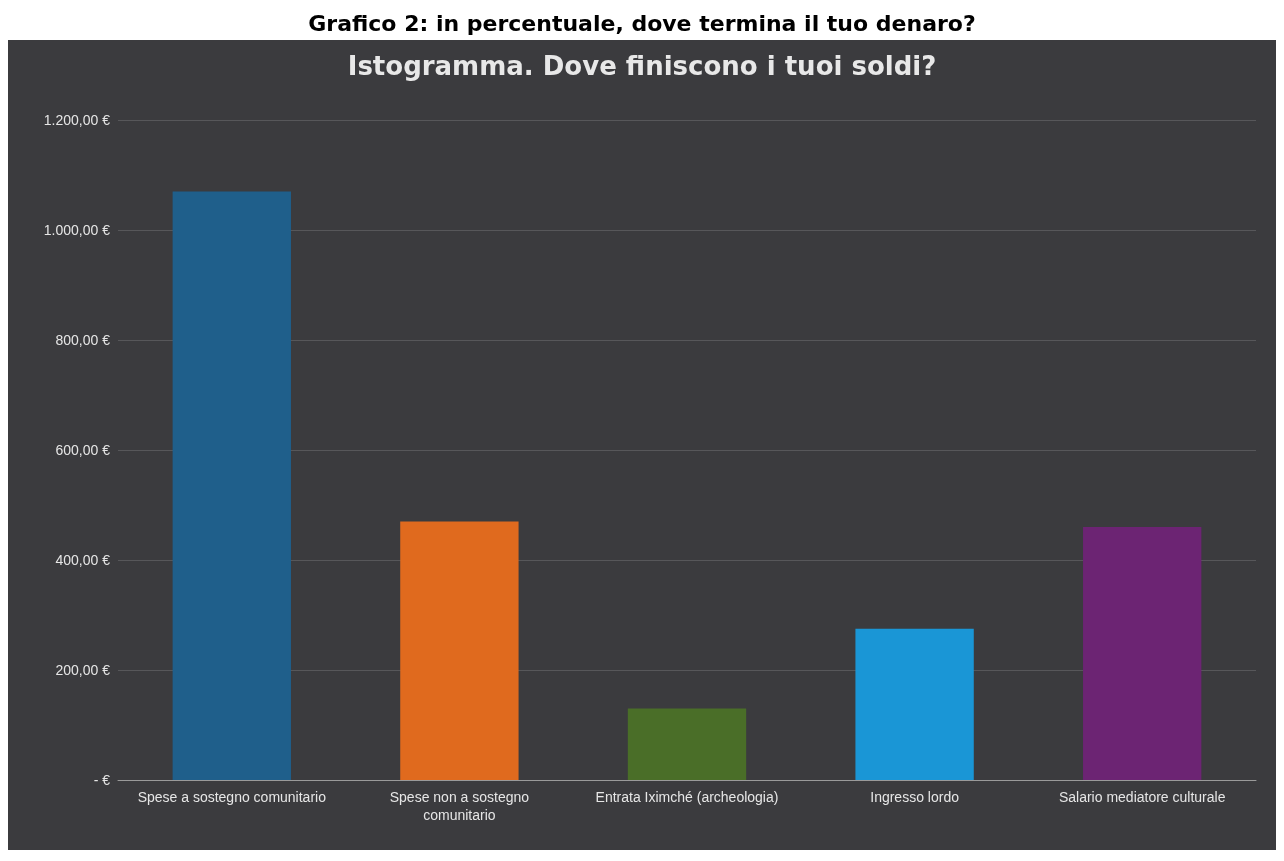  I want to click on chart-title: Grafico 2: in percentuale, dove termina il tuo denaro?, so click(642, 24).